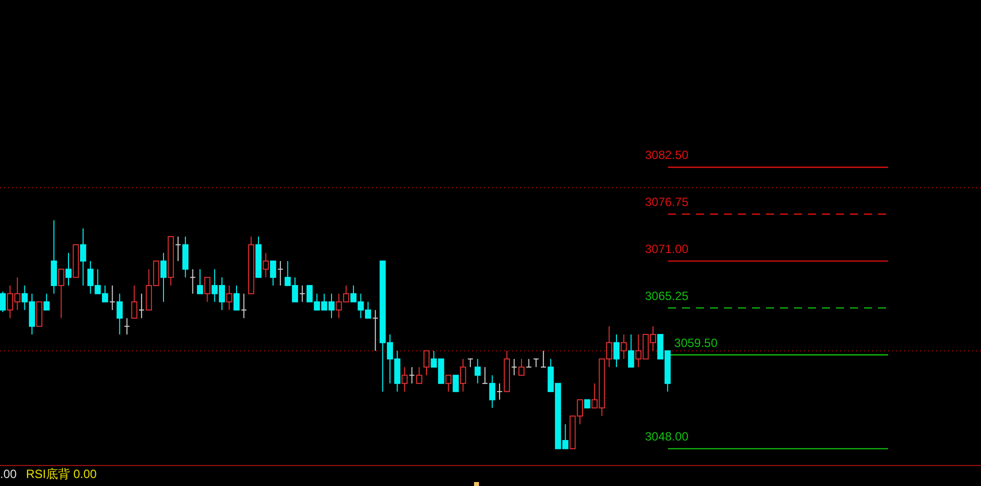 The width and height of the screenshot is (981, 486). Describe the element at coordinates (9, 474) in the screenshot. I see `text: .00` at that location.